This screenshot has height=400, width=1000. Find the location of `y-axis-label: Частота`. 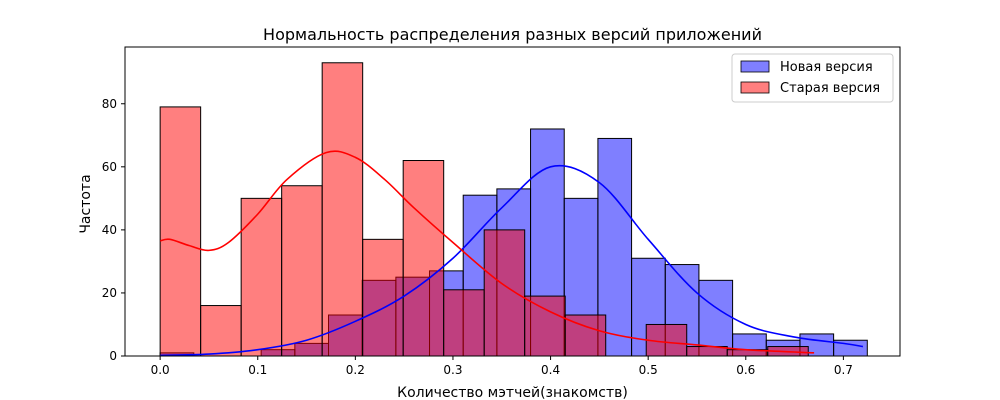

y-axis-label: Частота is located at coordinates (86, 203).